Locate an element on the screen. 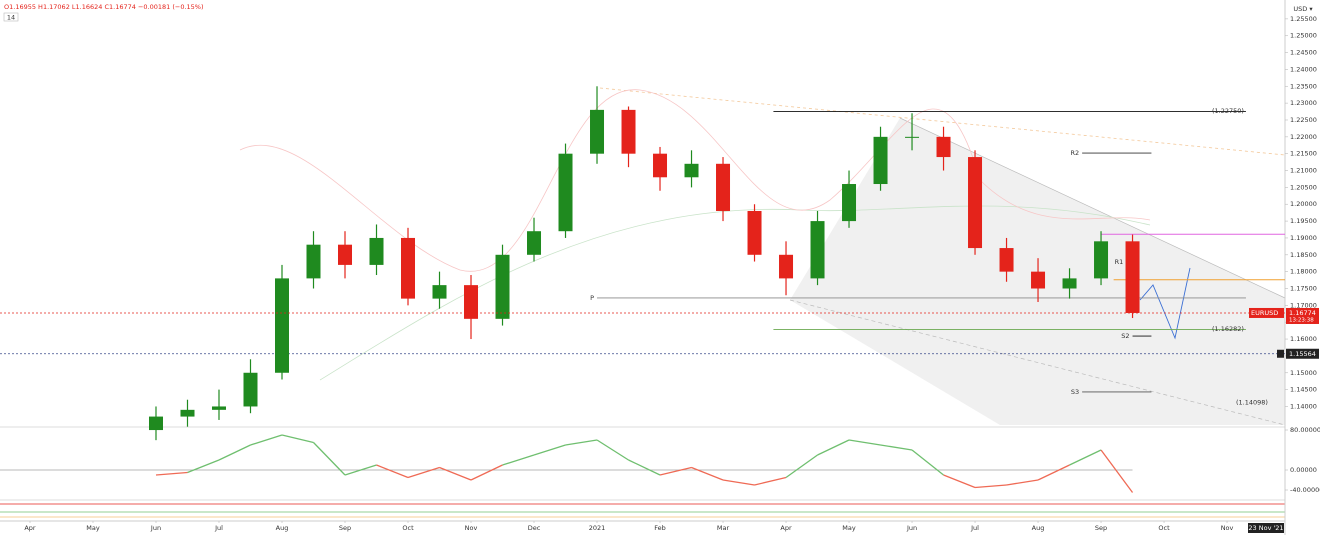  date-label: 23 Nov '21 is located at coordinates (1265, 528).